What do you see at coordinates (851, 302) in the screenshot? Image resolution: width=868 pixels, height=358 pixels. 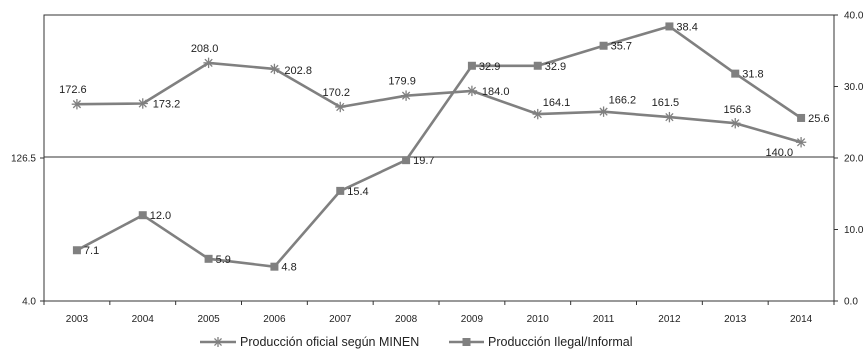 I see `right-tick-label: 0.0` at bounding box center [851, 302].